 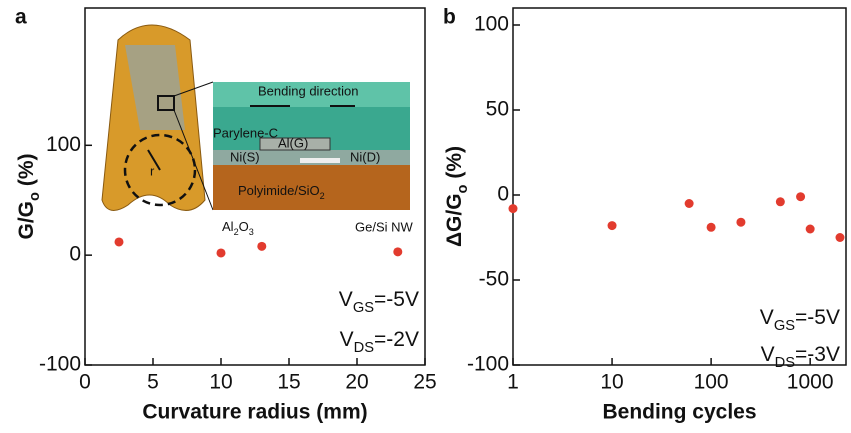 What do you see at coordinates (251, 232) in the screenshot?
I see `text-part: 3` at bounding box center [251, 232].